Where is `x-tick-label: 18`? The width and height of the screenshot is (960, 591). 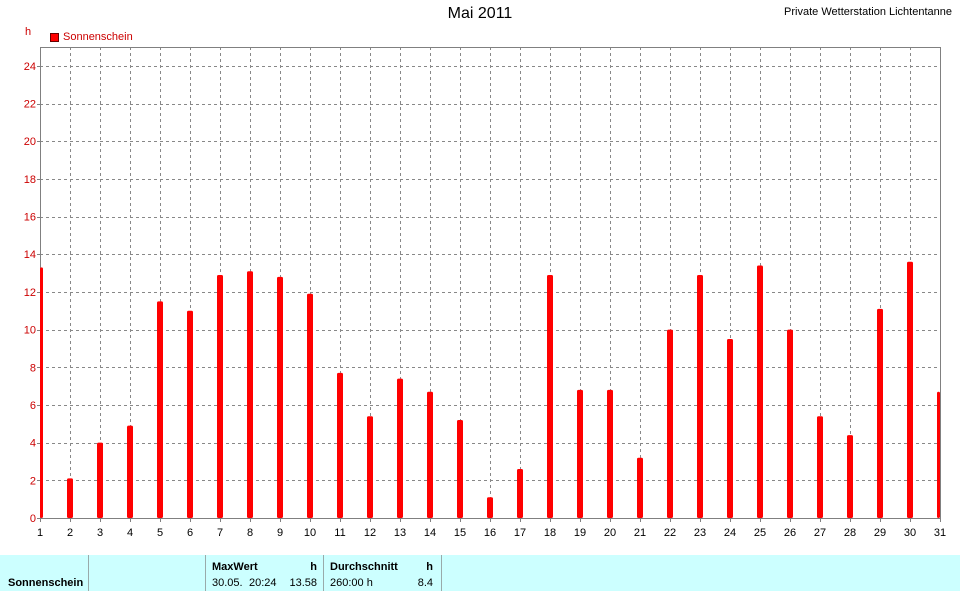
x-tick-label: 18 is located at coordinates (550, 533).